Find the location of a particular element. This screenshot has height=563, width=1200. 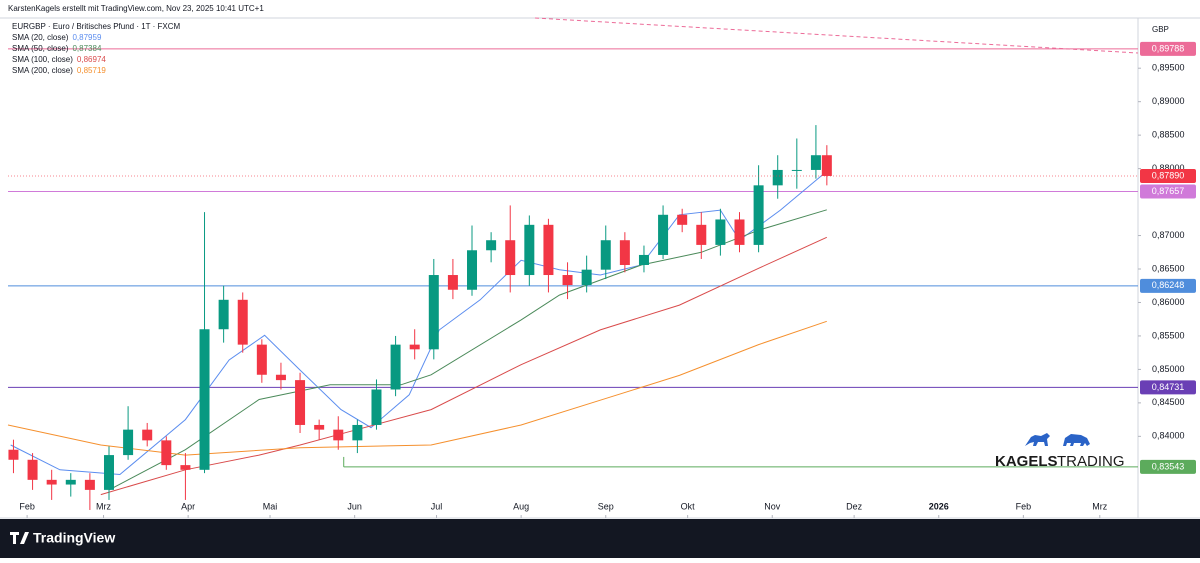

x-tick-label: Dez is located at coordinates (854, 506).